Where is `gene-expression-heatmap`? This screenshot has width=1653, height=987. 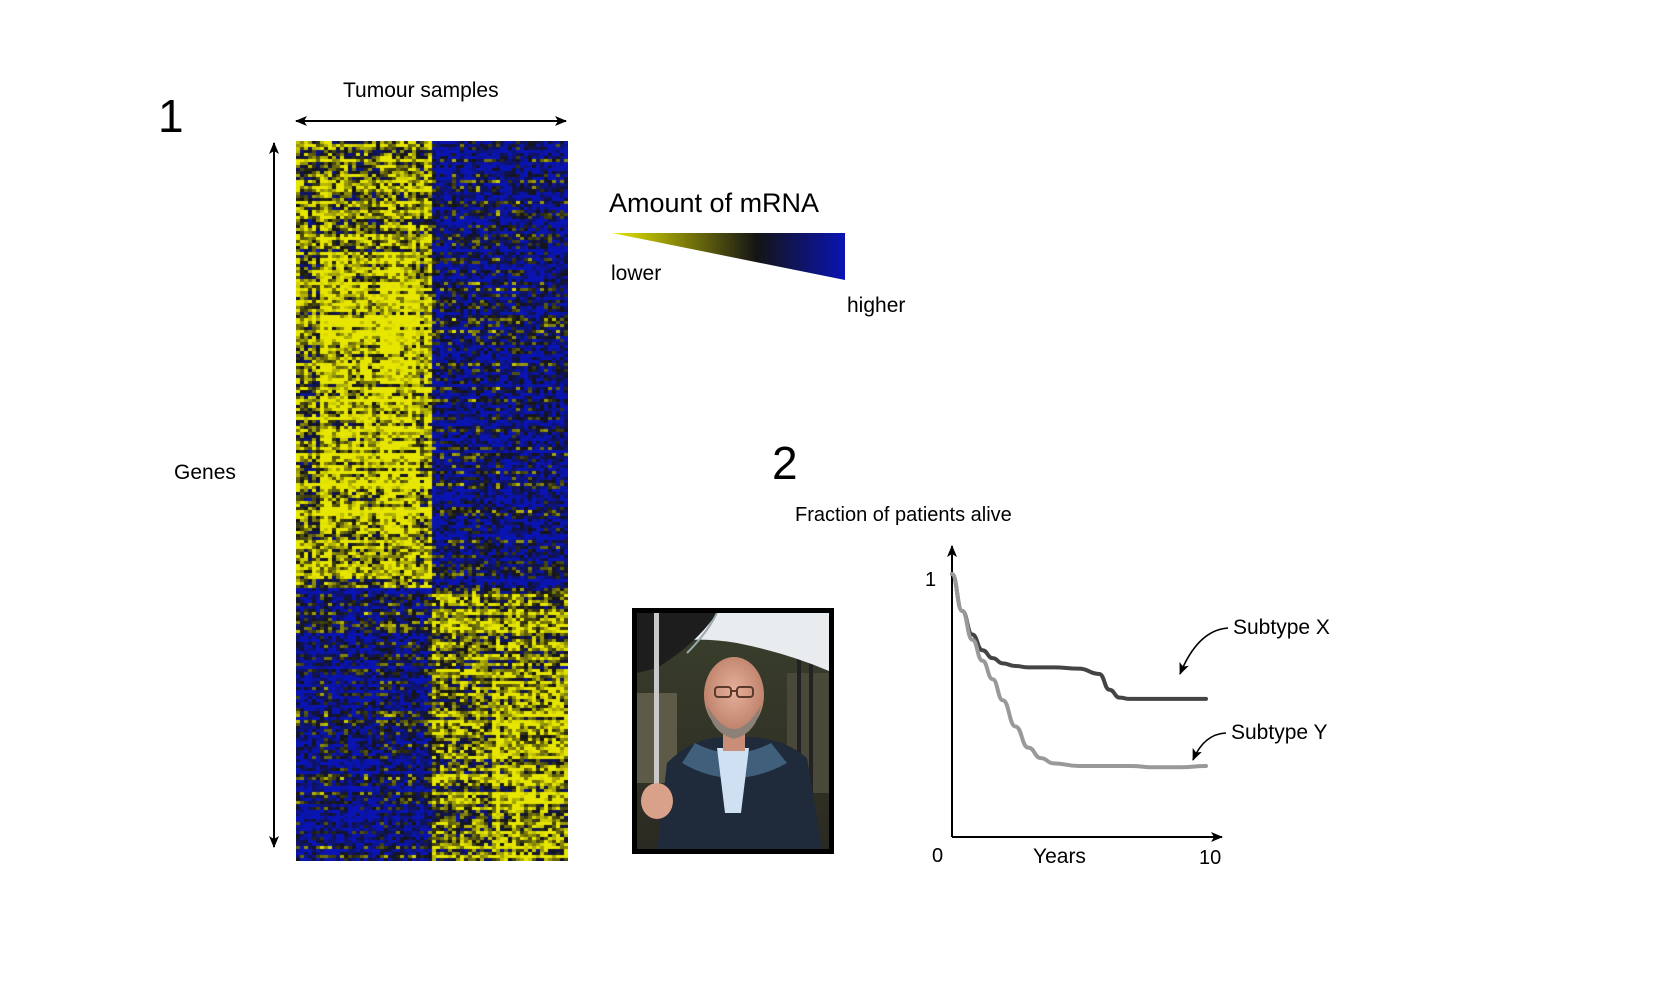 gene-expression-heatmap is located at coordinates (432, 501).